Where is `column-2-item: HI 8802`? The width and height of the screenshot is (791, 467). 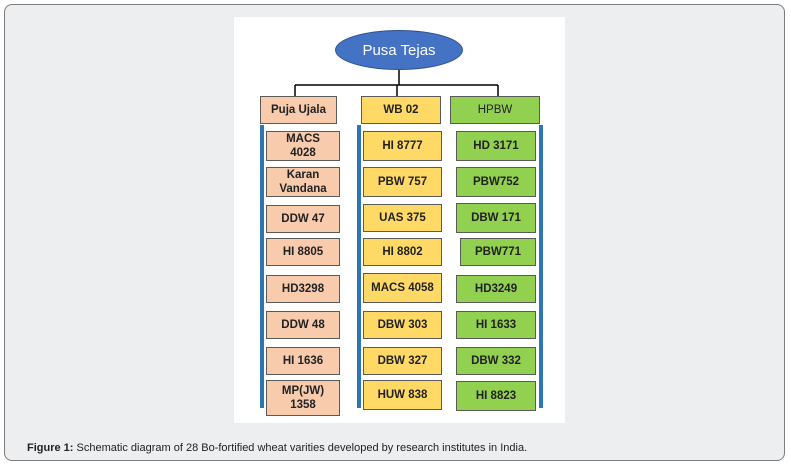
column-2-item: HI 8802 is located at coordinates (402, 252).